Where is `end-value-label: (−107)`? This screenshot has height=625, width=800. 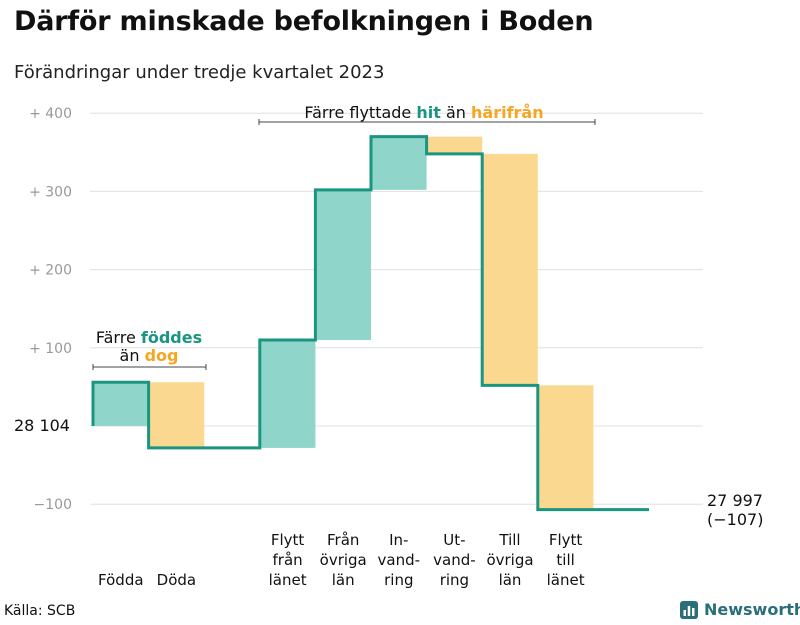 end-value-label: (−107) is located at coordinates (735, 519).